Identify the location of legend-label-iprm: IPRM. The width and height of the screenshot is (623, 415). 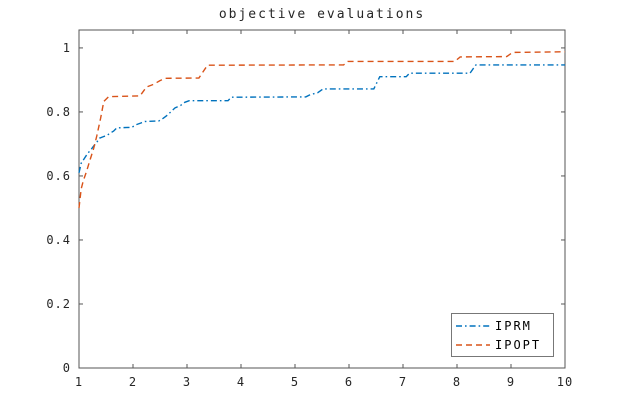
(513, 325).